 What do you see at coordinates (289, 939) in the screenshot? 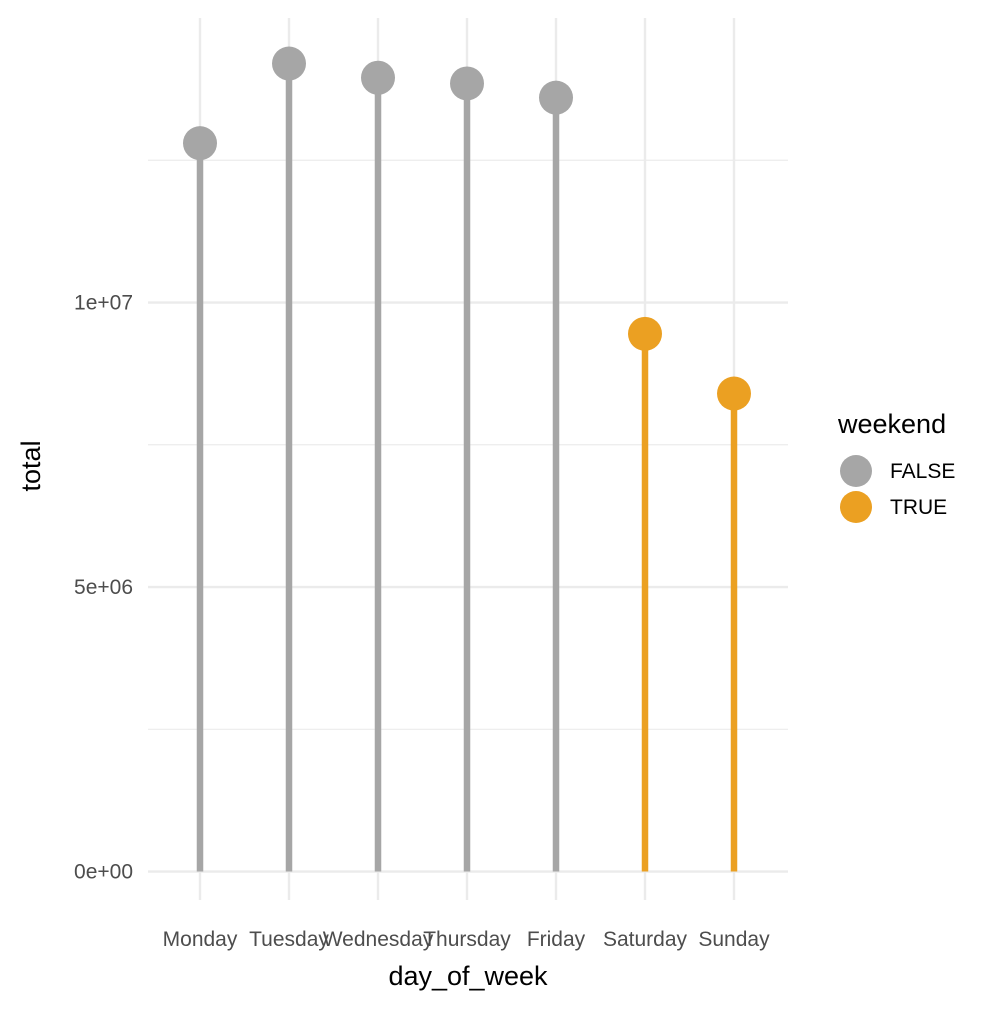
I see `x-tick-label-tuesday: Tuesday` at bounding box center [289, 939].